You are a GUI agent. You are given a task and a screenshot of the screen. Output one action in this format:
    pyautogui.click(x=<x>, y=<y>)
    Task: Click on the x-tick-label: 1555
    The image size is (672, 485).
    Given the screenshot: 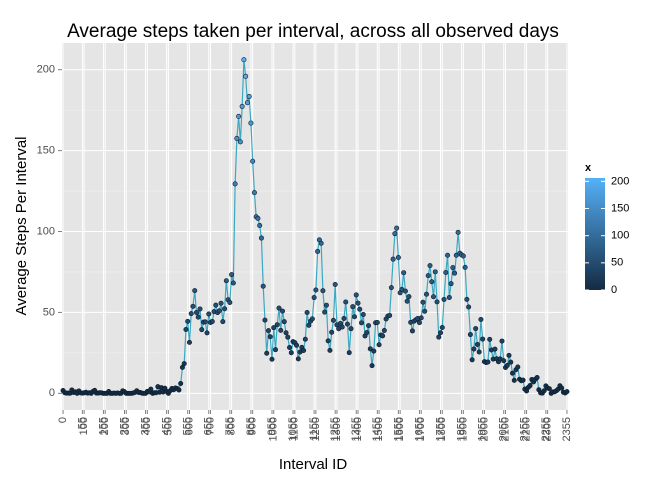 What is the action you would take?
    pyautogui.click(x=398, y=429)
    